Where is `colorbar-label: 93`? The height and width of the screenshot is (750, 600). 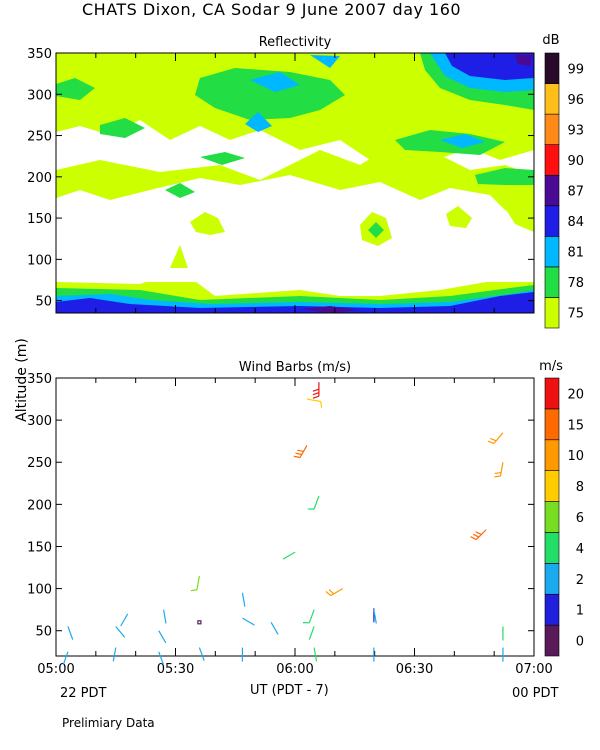
colorbar-label: 93 is located at coordinates (575, 130).